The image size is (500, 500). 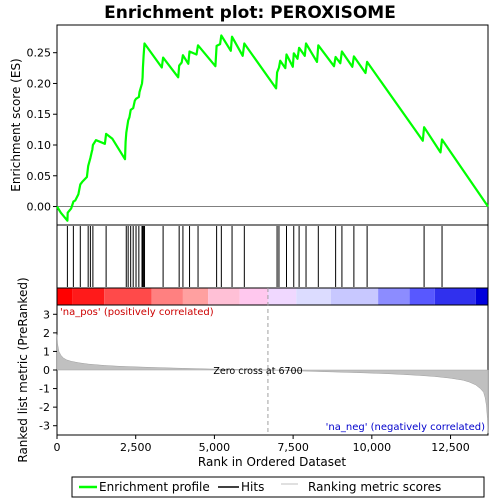 What do you see at coordinates (39, 145) in the screenshot?
I see `es-y-tick-label: 0.10` at bounding box center [39, 145].